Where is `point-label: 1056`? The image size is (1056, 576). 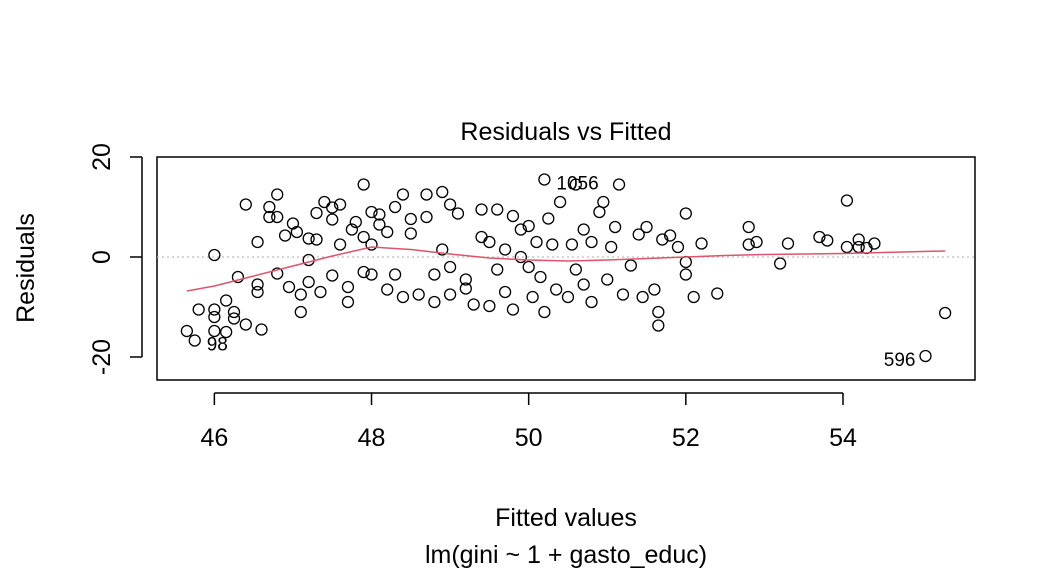
point-label: 1056 is located at coordinates (577, 184).